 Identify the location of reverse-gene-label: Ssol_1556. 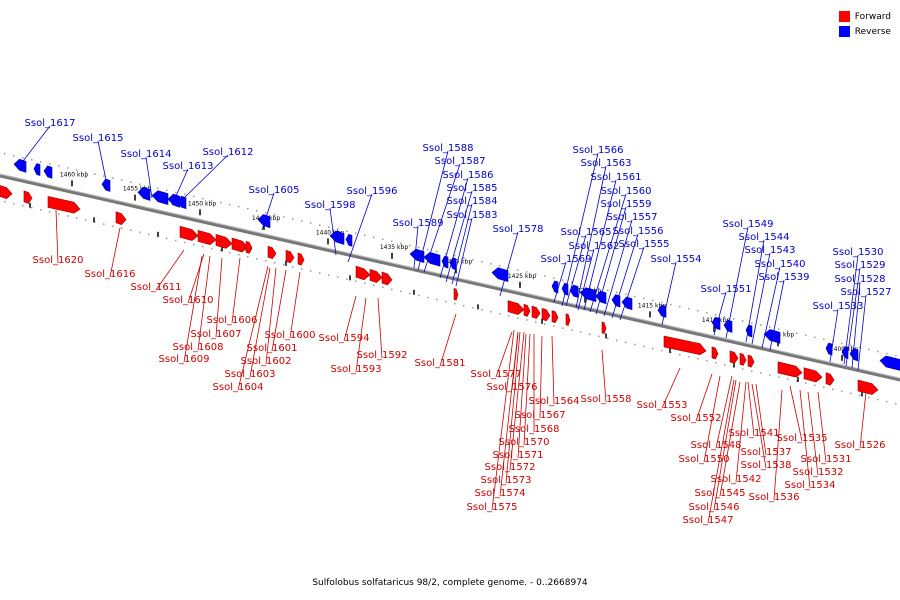
(638, 231).